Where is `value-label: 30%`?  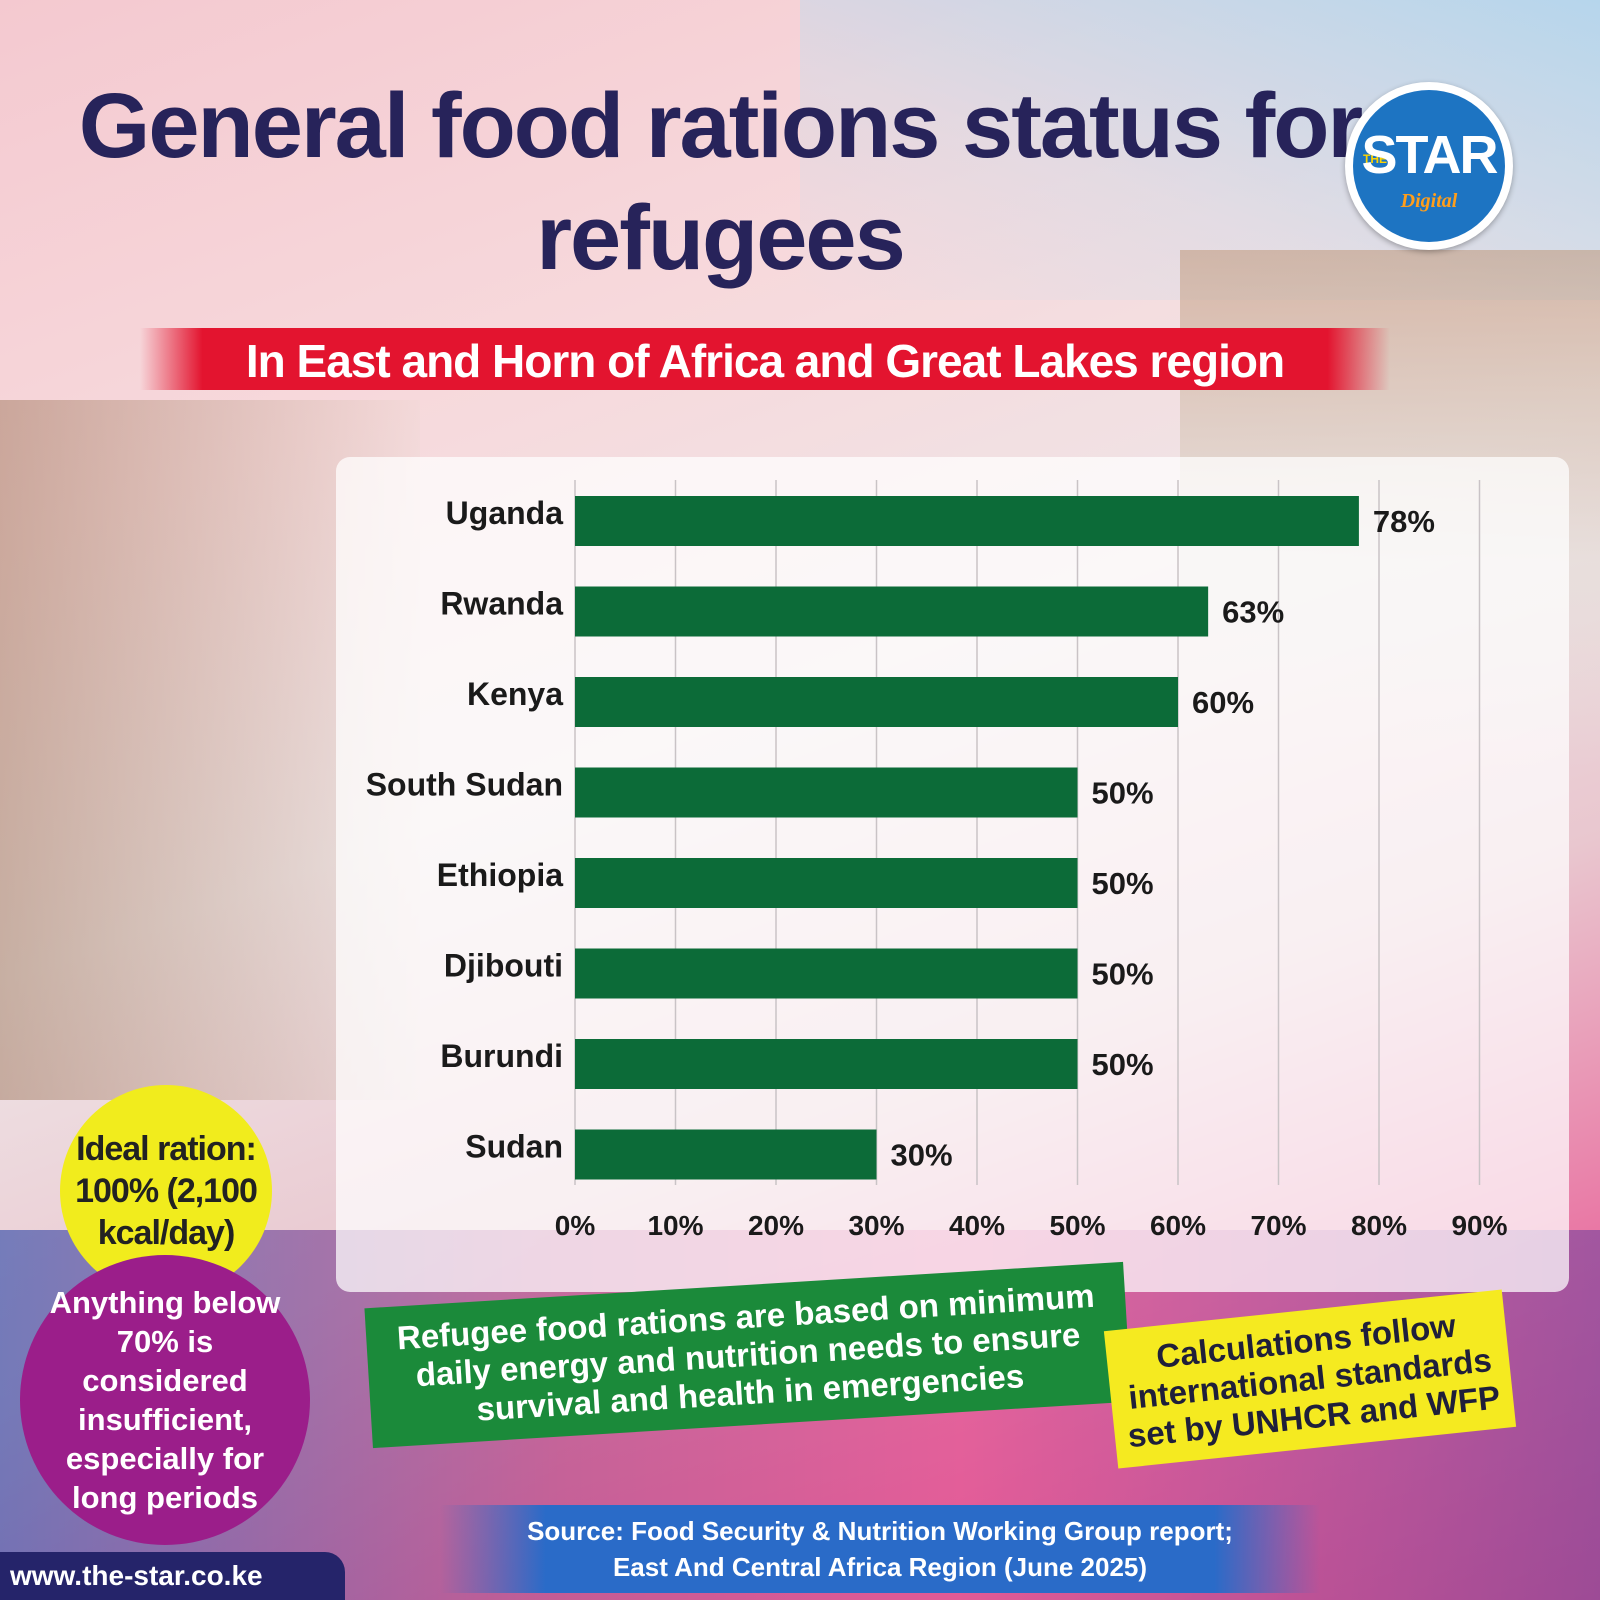
value-label: 30% is located at coordinates (922, 1155).